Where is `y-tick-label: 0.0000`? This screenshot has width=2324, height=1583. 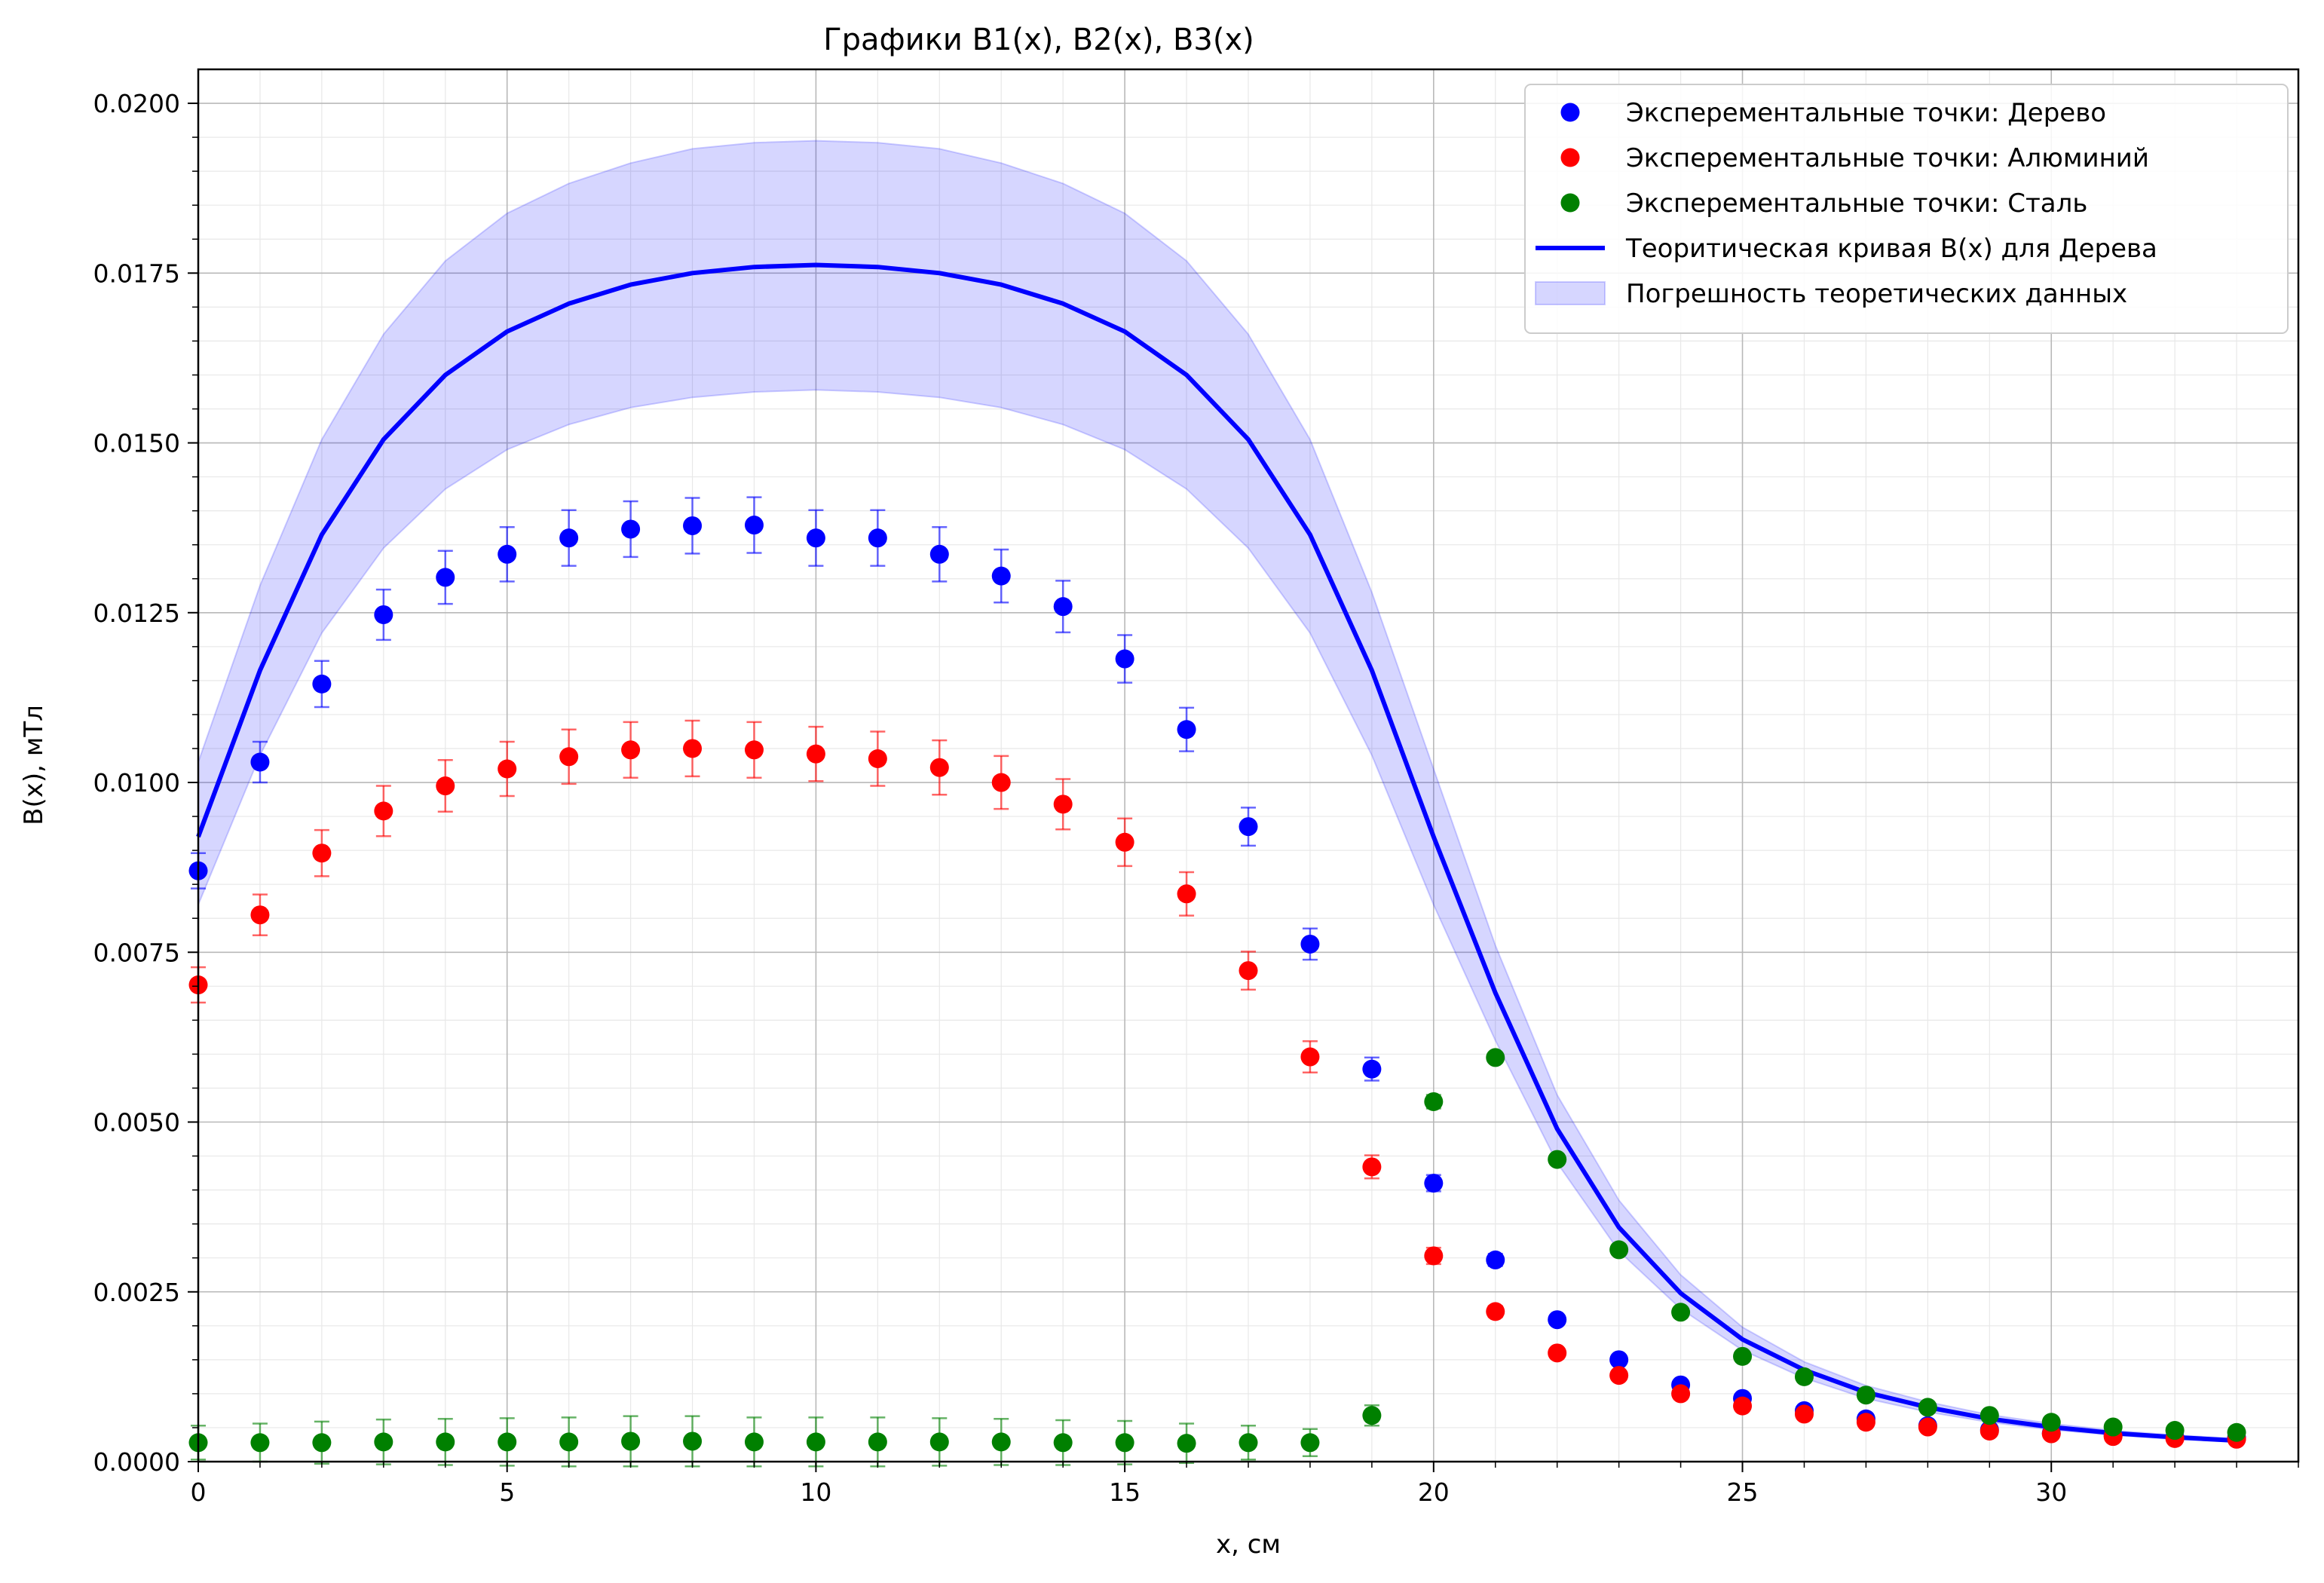 y-tick-label: 0.0000 is located at coordinates (136, 1462).